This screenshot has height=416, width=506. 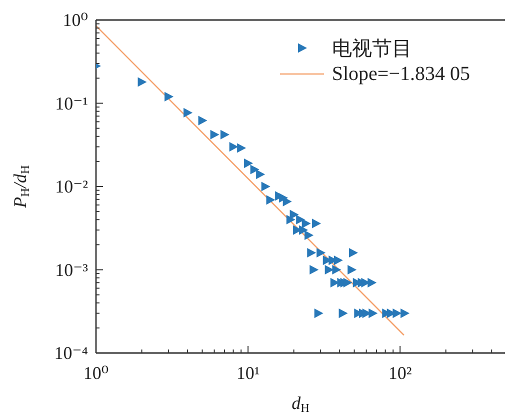 What do you see at coordinates (401, 74) in the screenshot?
I see `legend-label: Slope=−1.834 05` at bounding box center [401, 74].